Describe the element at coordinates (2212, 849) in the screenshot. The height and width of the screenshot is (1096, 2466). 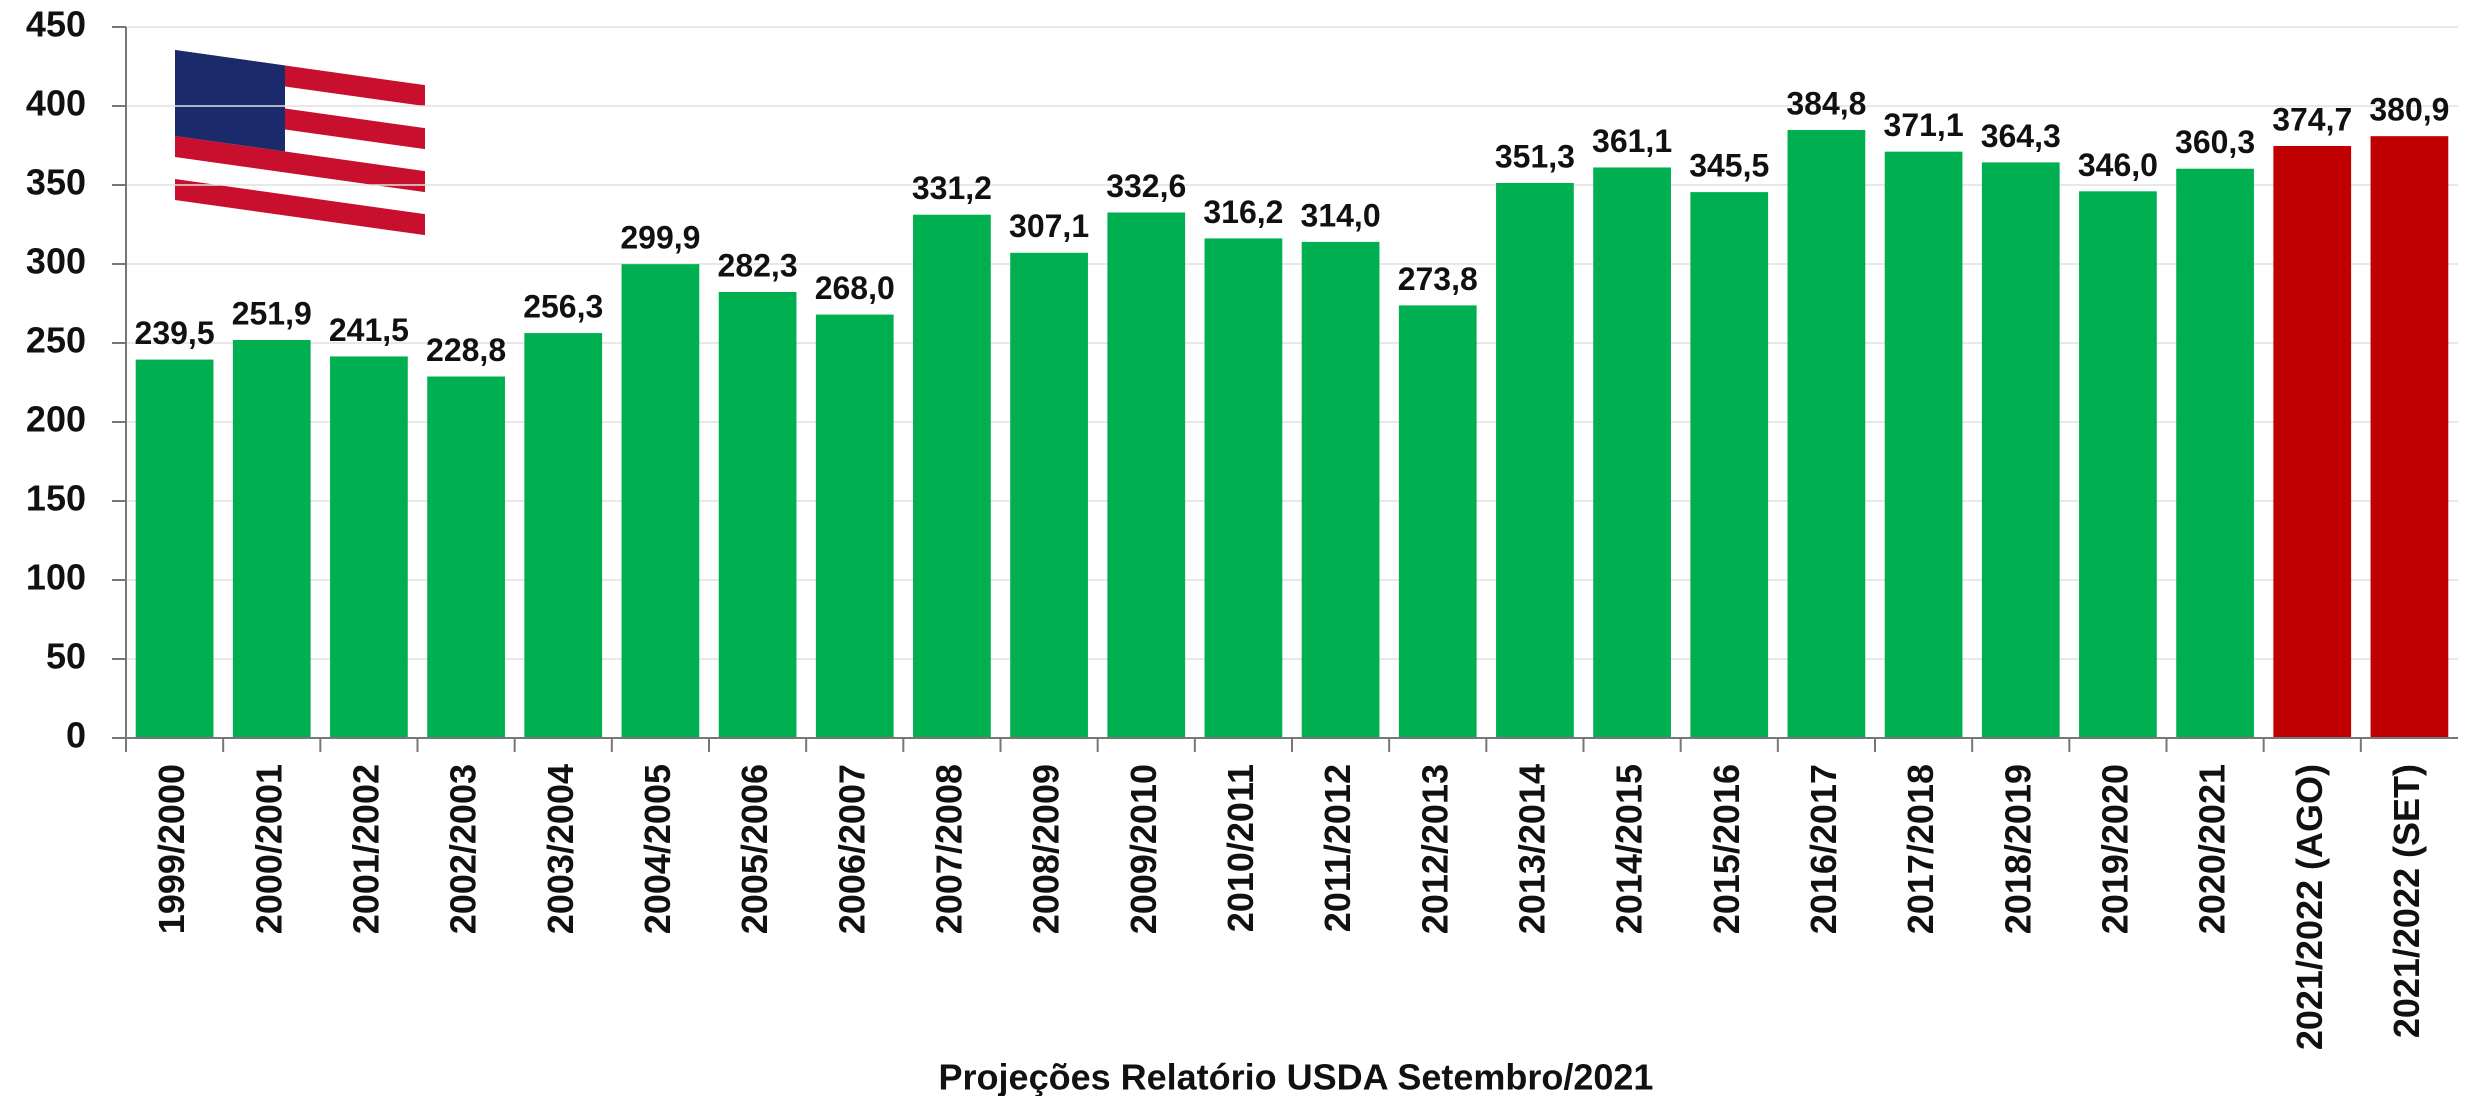
I see `x-tick-label: 2020/2021` at that location.